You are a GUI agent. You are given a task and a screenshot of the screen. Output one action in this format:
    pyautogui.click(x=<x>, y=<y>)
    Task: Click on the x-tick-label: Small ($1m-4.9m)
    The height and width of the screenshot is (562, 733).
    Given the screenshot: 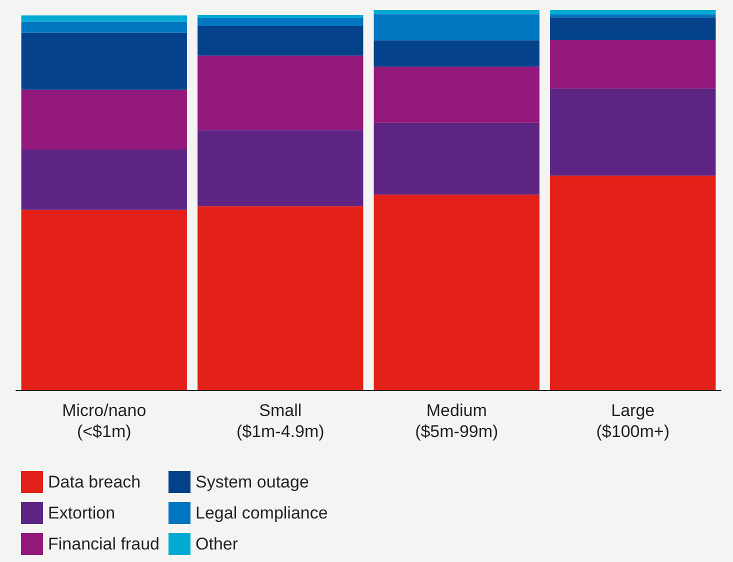 What is the action you would take?
    pyautogui.click(x=280, y=421)
    